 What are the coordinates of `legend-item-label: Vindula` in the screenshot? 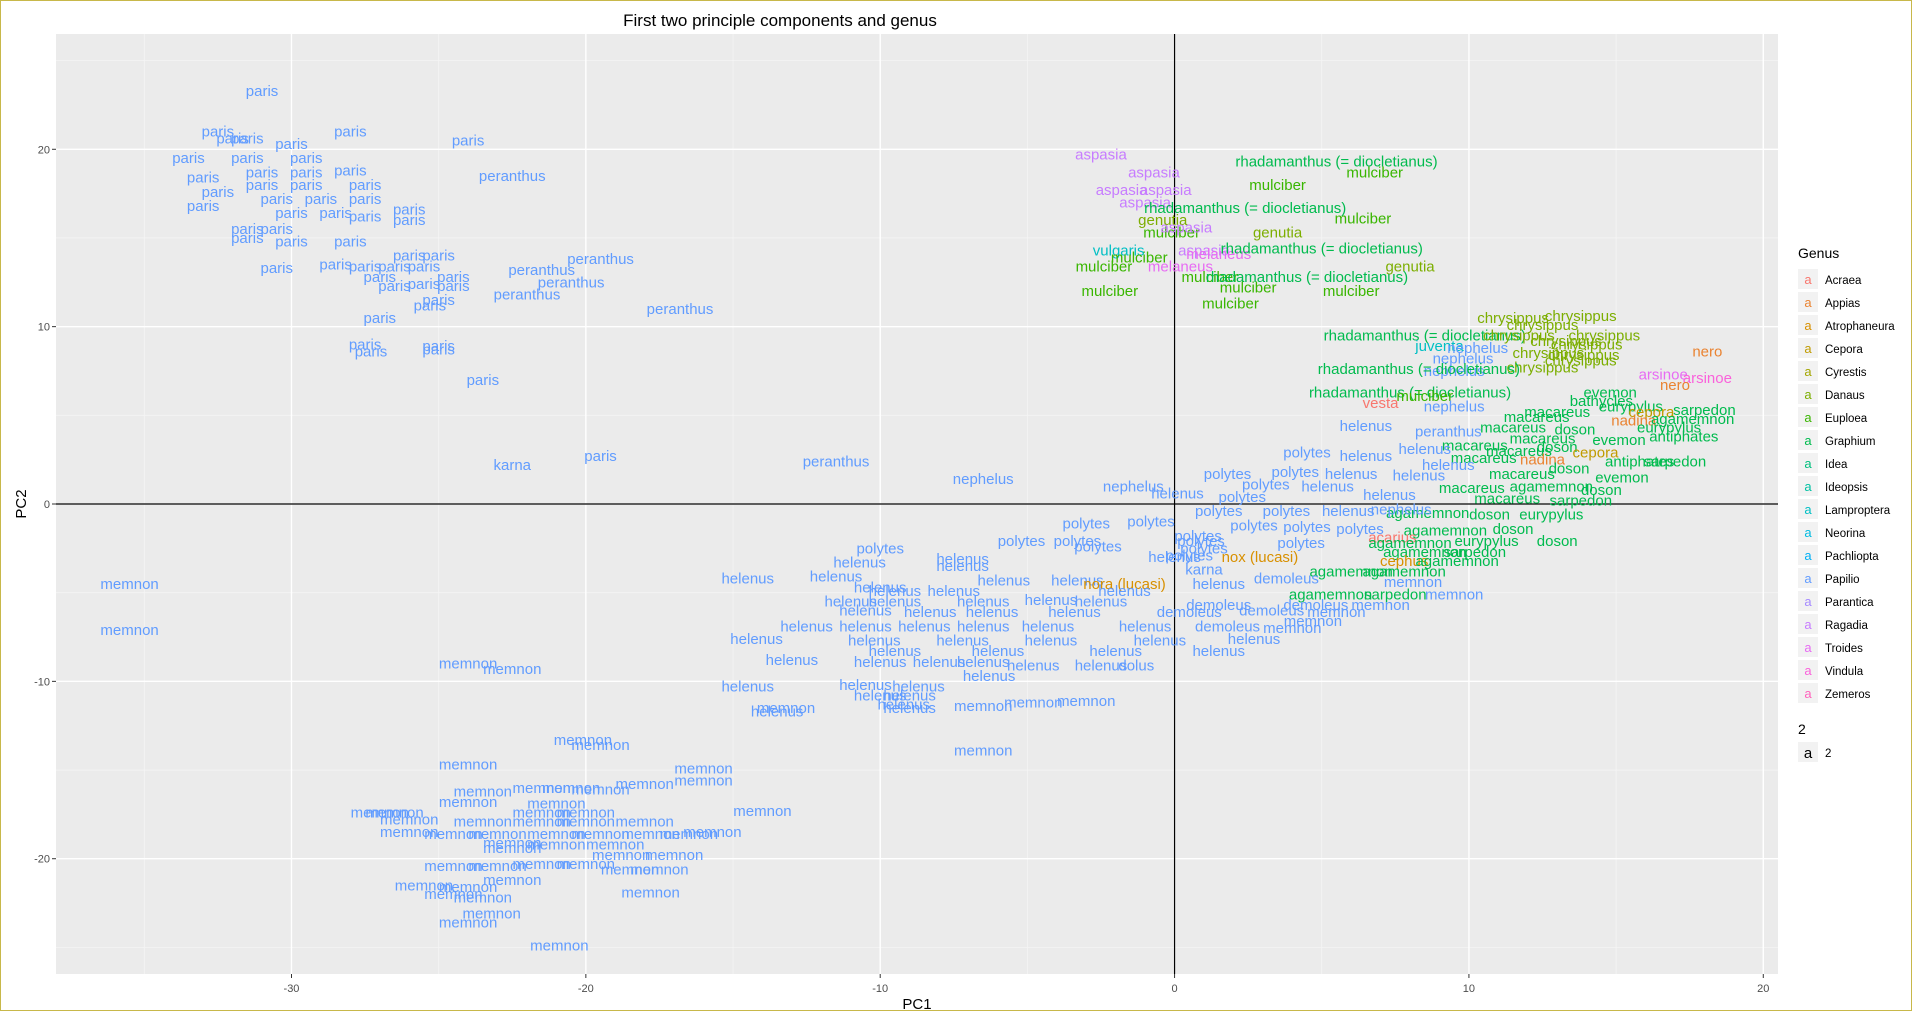 It's located at (1844, 672).